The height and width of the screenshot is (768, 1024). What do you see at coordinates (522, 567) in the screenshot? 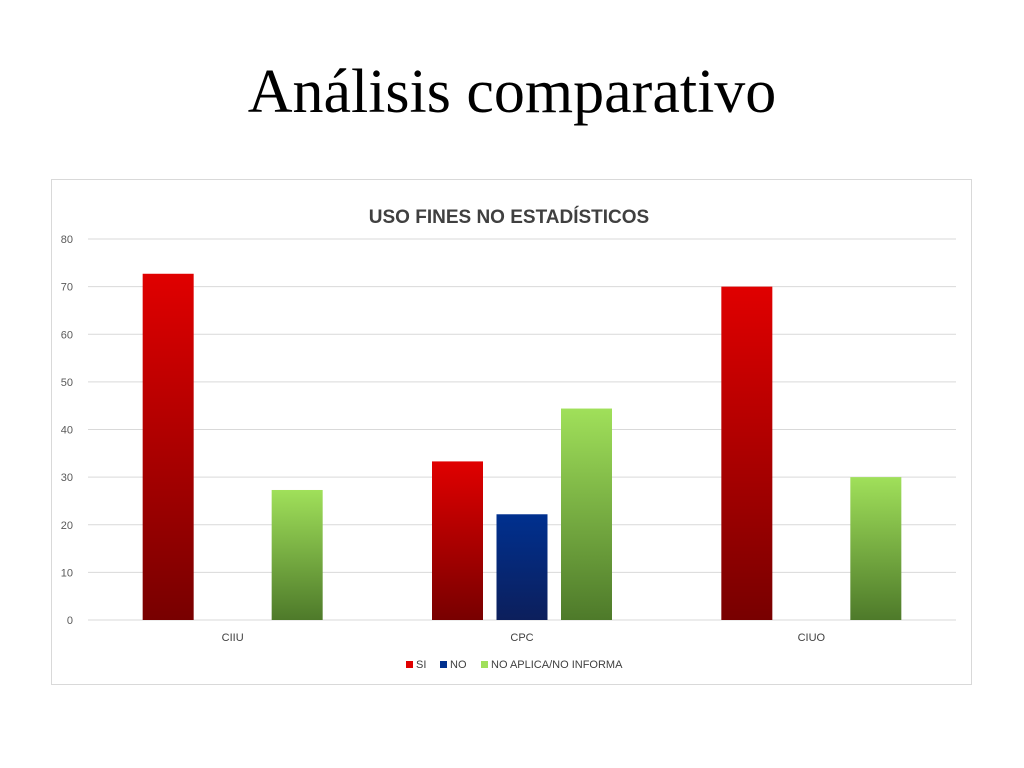
I see `bar-cpc-no` at bounding box center [522, 567].